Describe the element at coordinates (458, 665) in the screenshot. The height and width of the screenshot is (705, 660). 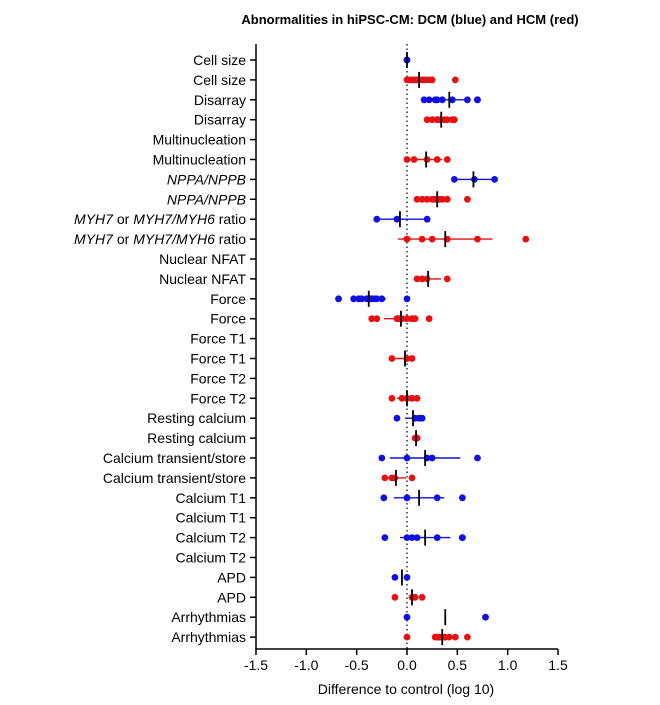
I see `x-tick-label: 0.5` at that location.